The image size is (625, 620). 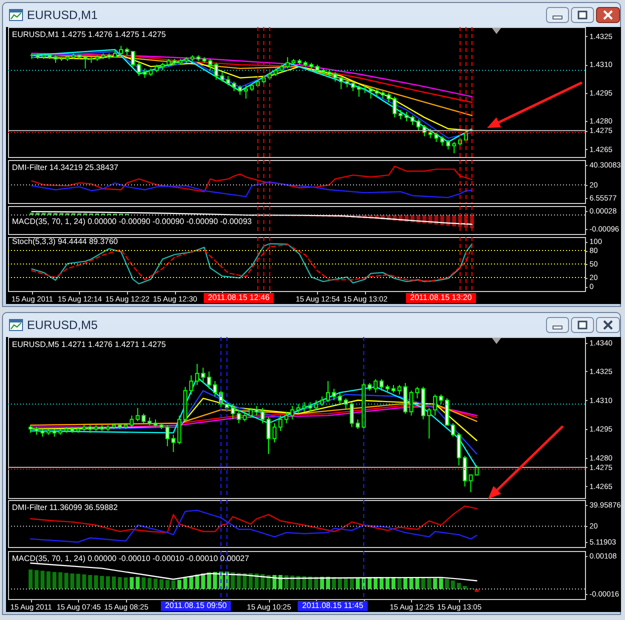 I want to click on chart-title: DMI-Filter 14.34219 25.38437, so click(x=65, y=167).